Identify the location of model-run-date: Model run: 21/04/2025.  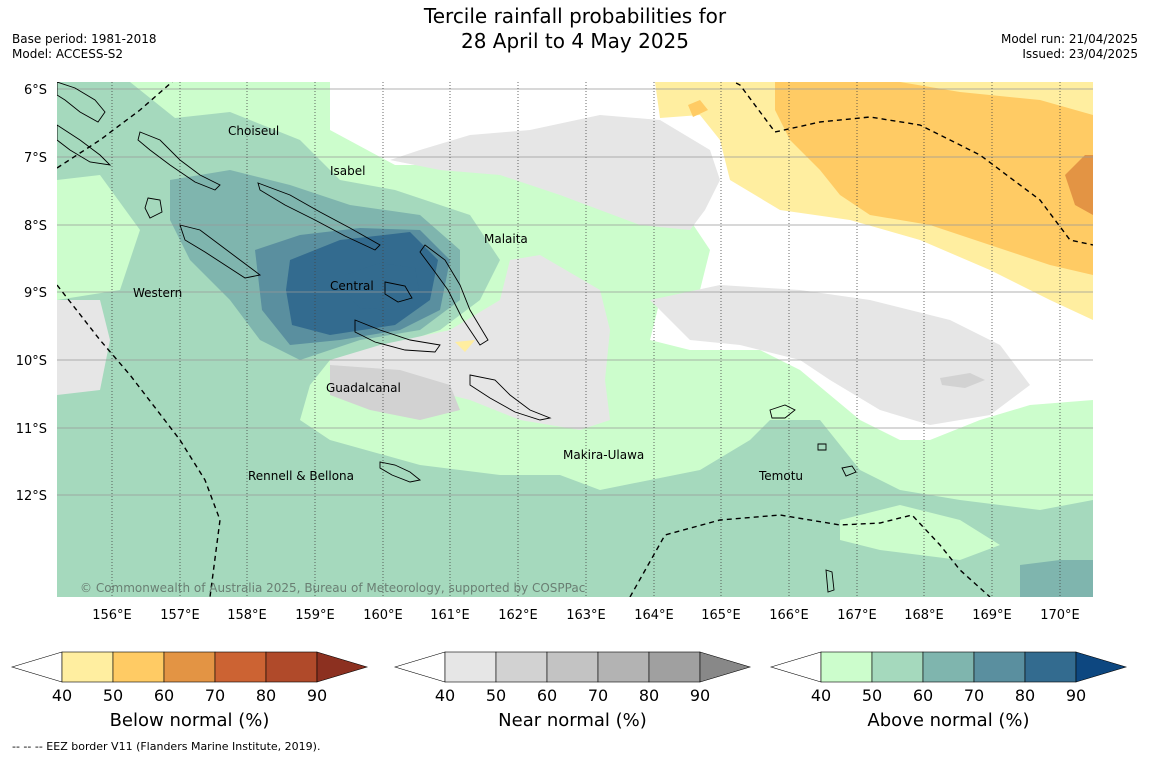
(1069, 39).